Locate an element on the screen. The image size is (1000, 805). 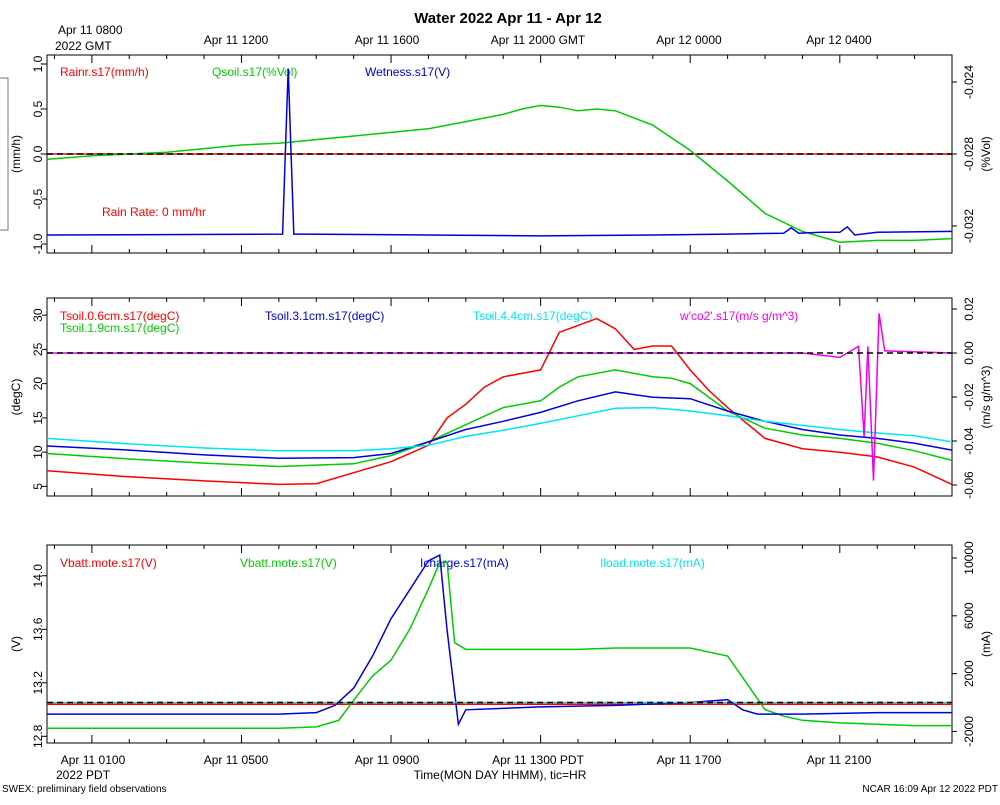
legend-tsoil-0-6cm: Tsoil.0.6cm.s17(degC) is located at coordinates (119, 316).